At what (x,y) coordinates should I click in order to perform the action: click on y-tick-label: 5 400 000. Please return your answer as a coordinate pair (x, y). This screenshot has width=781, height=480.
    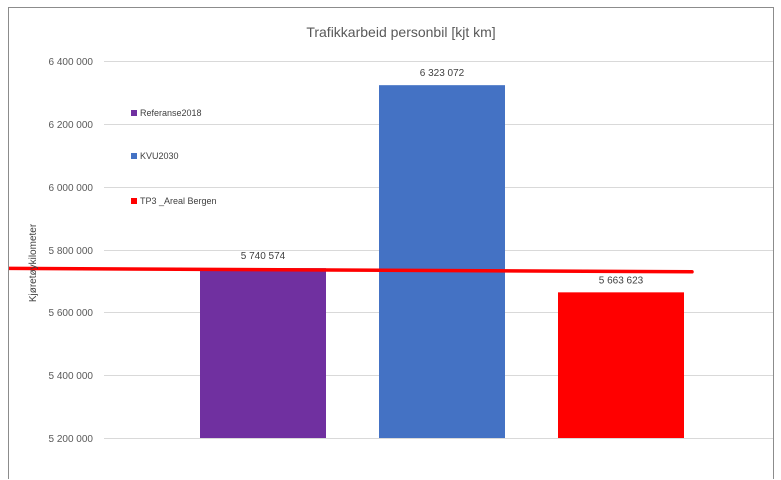
    Looking at the image, I should click on (71, 376).